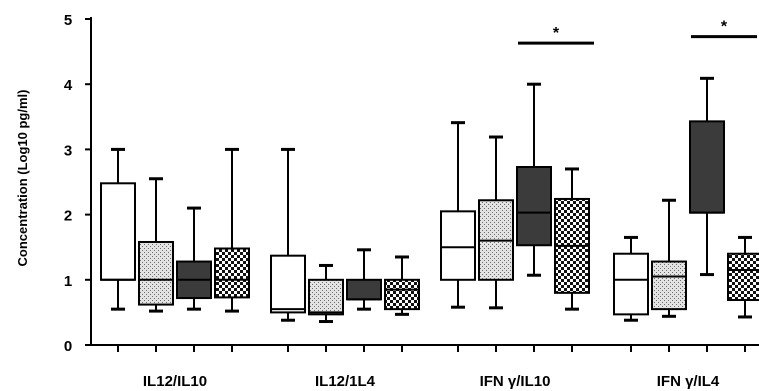 This screenshot has width=759, height=391. I want to click on significance-annotations: * *, so click(637, 32).